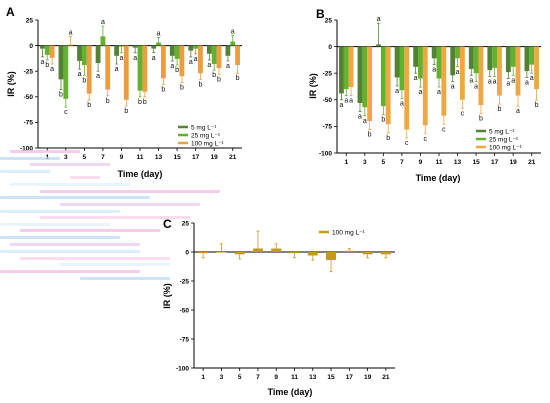 This screenshot has width=550, height=403. What do you see at coordinates (502, 131) in the screenshot?
I see `panel-b-legend-label: 5 mg L⁻¹` at bounding box center [502, 131].